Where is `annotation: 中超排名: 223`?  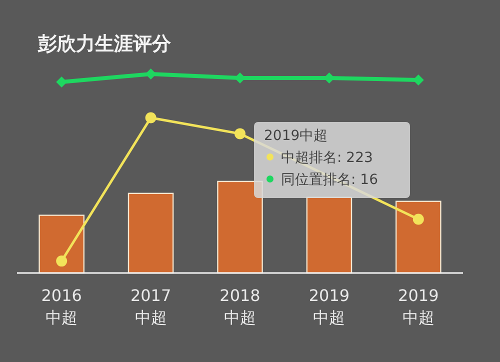
annotation: 中超排名: 223 is located at coordinates (327, 158).